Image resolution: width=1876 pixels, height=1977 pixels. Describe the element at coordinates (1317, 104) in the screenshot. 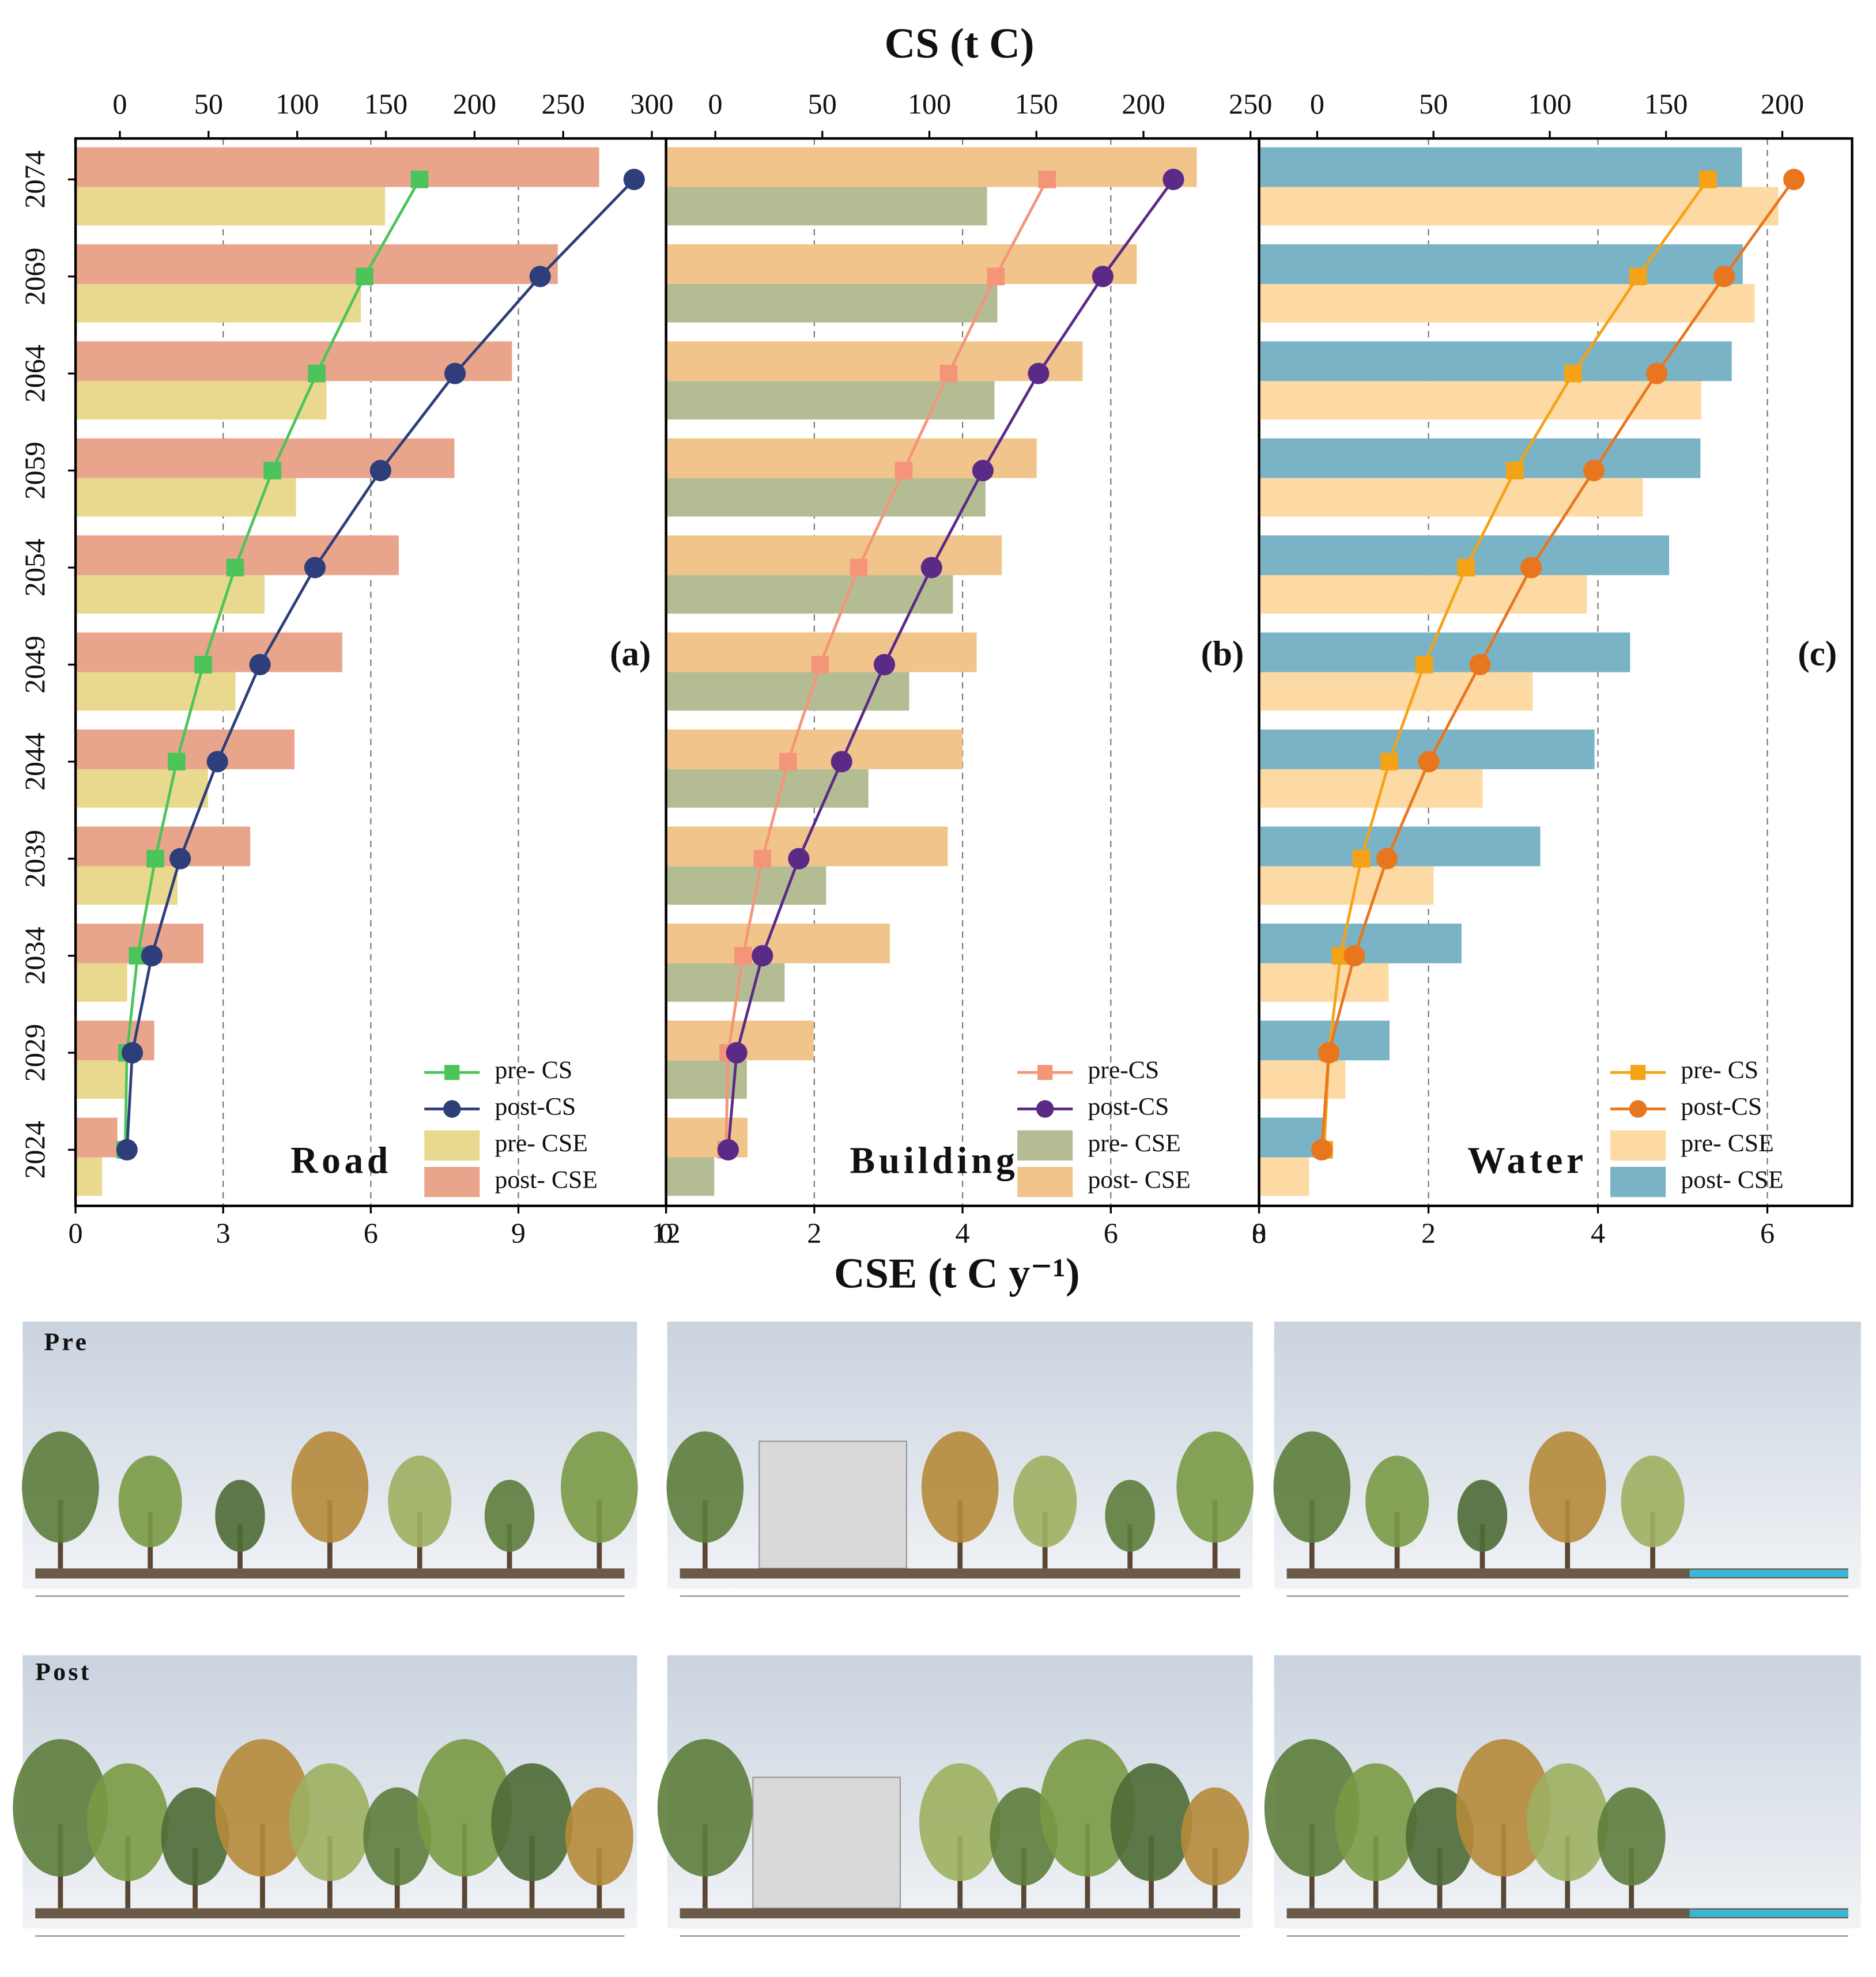

I see `x2-tick-label: 0` at that location.